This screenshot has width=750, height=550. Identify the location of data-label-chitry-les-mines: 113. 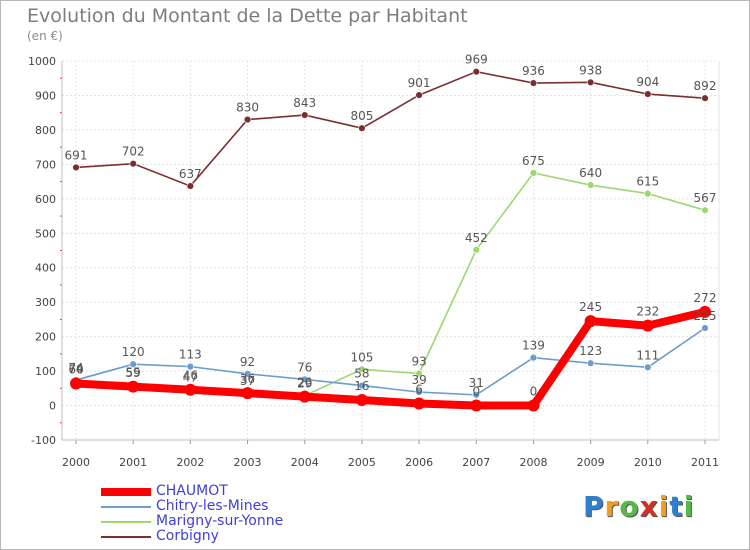
(190, 355).